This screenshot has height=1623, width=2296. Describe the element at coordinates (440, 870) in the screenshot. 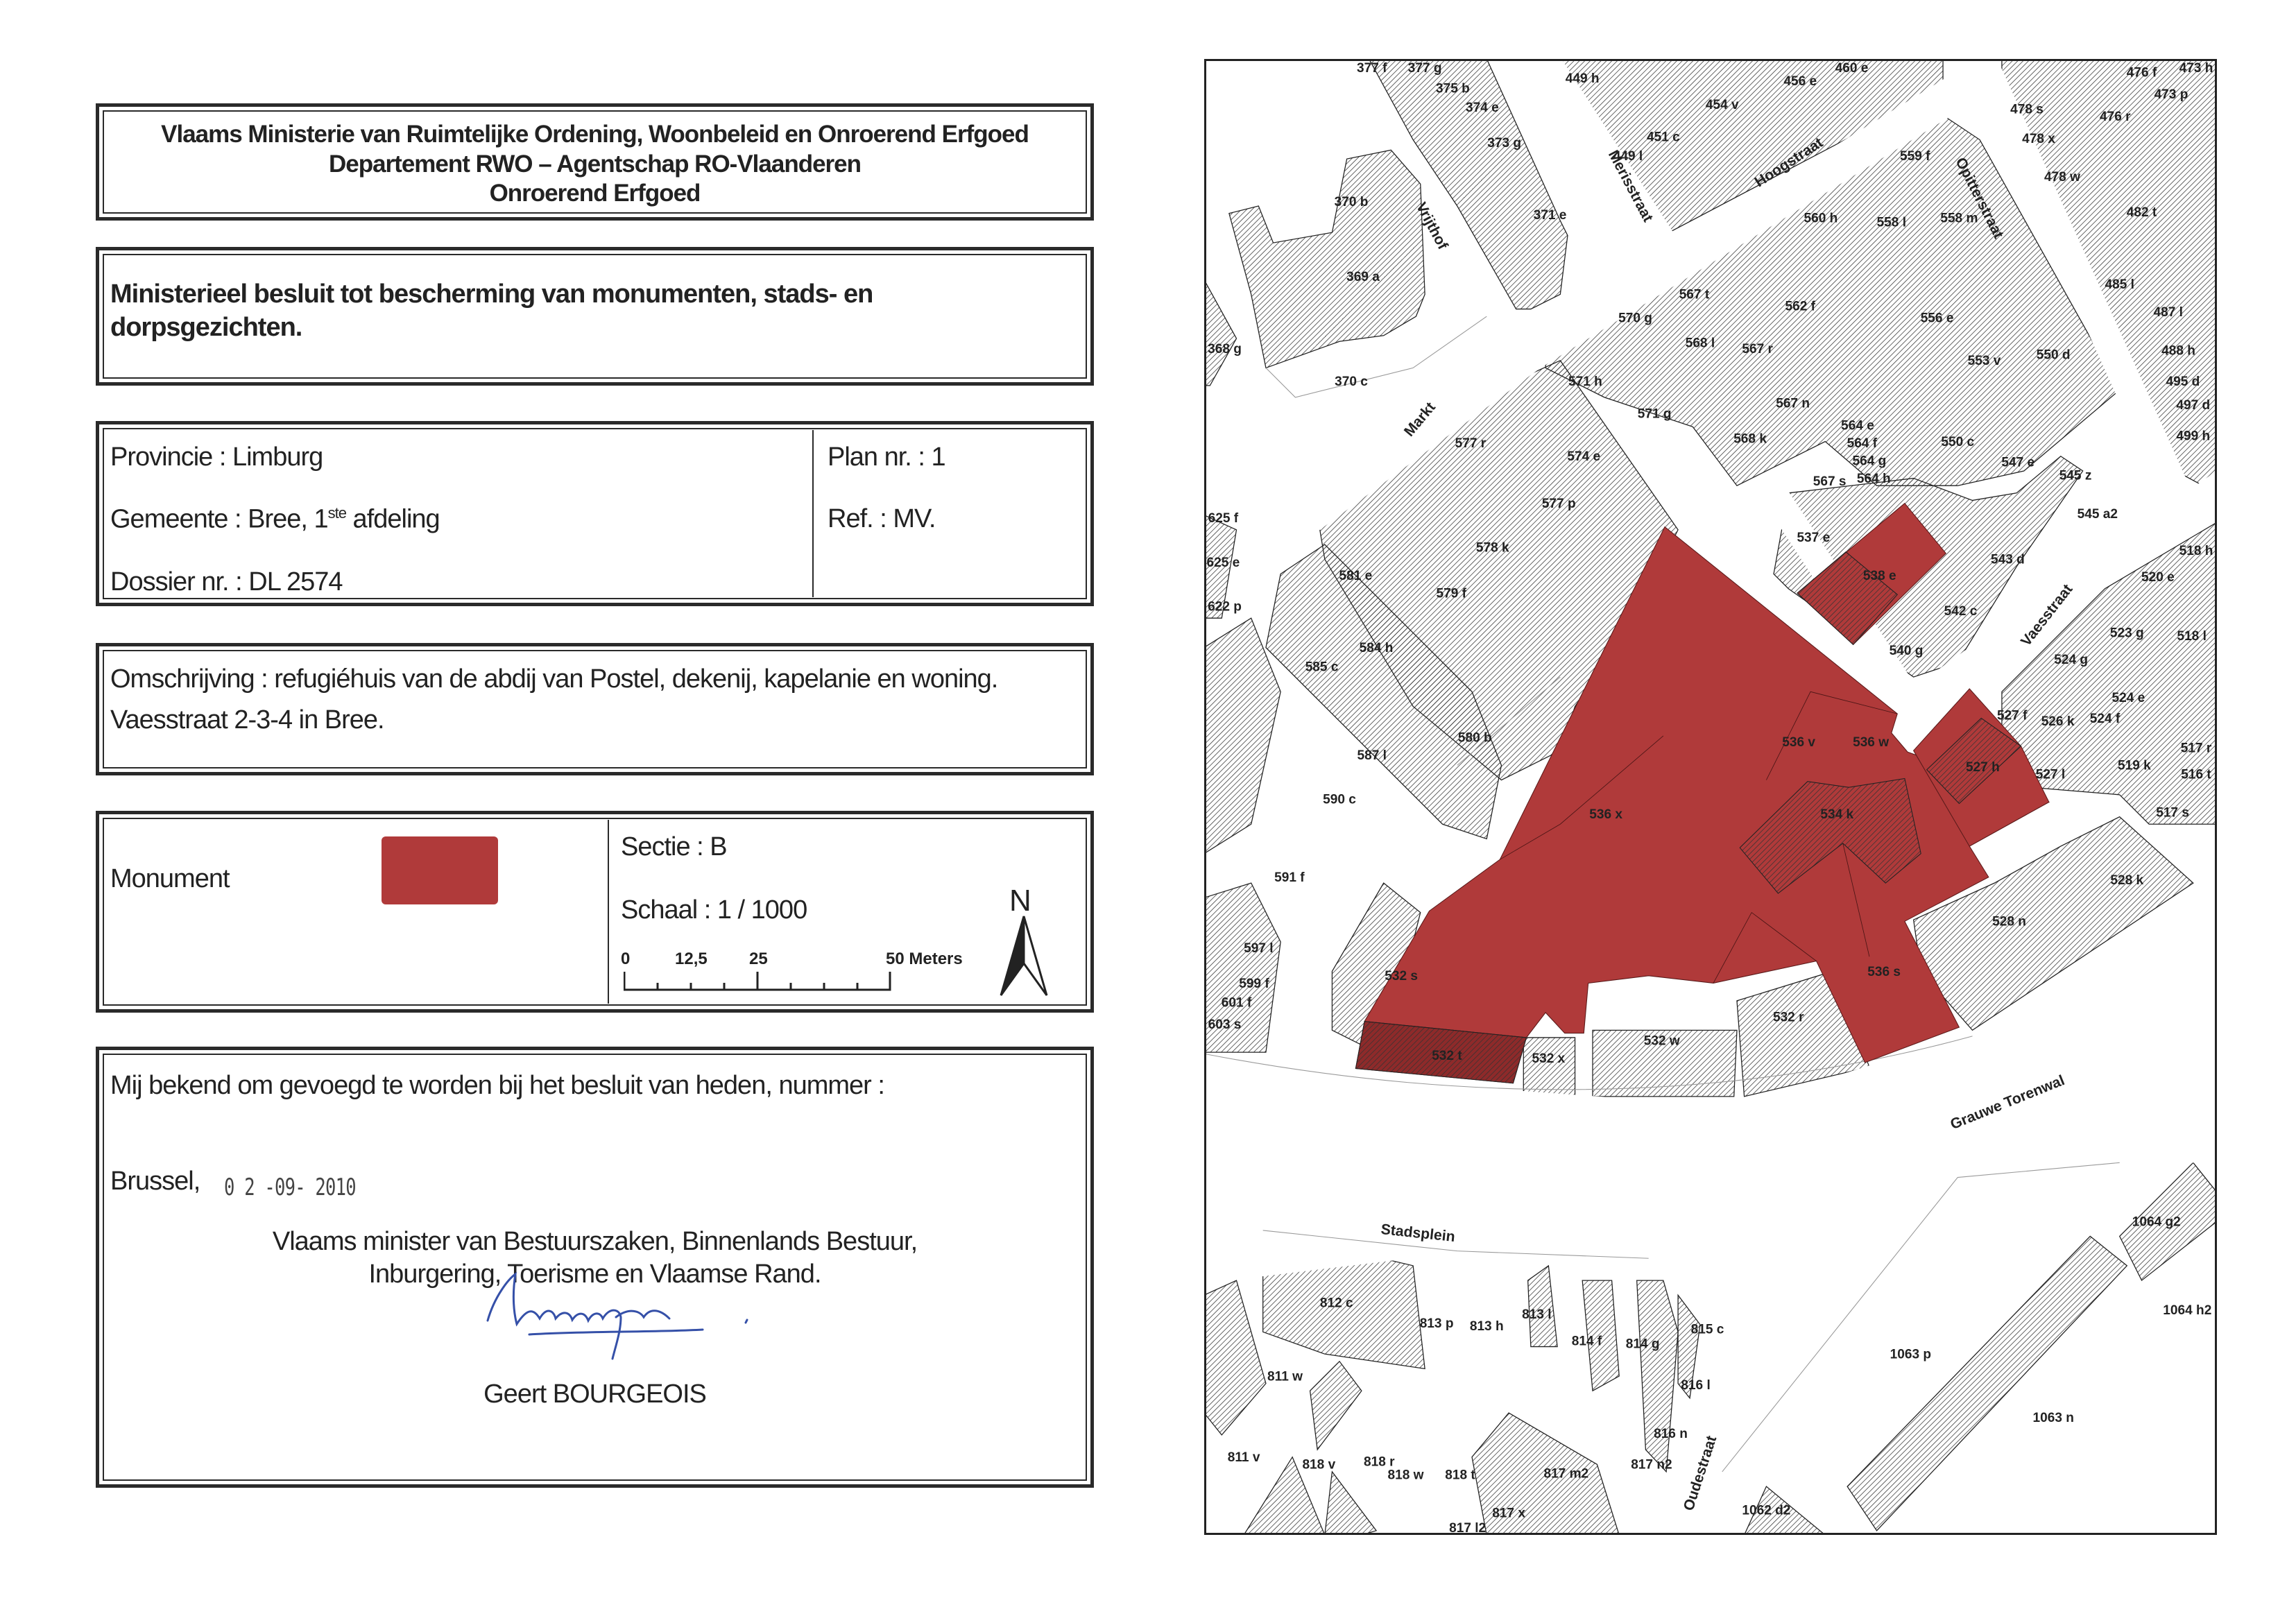

I see `monument-swatch` at that location.